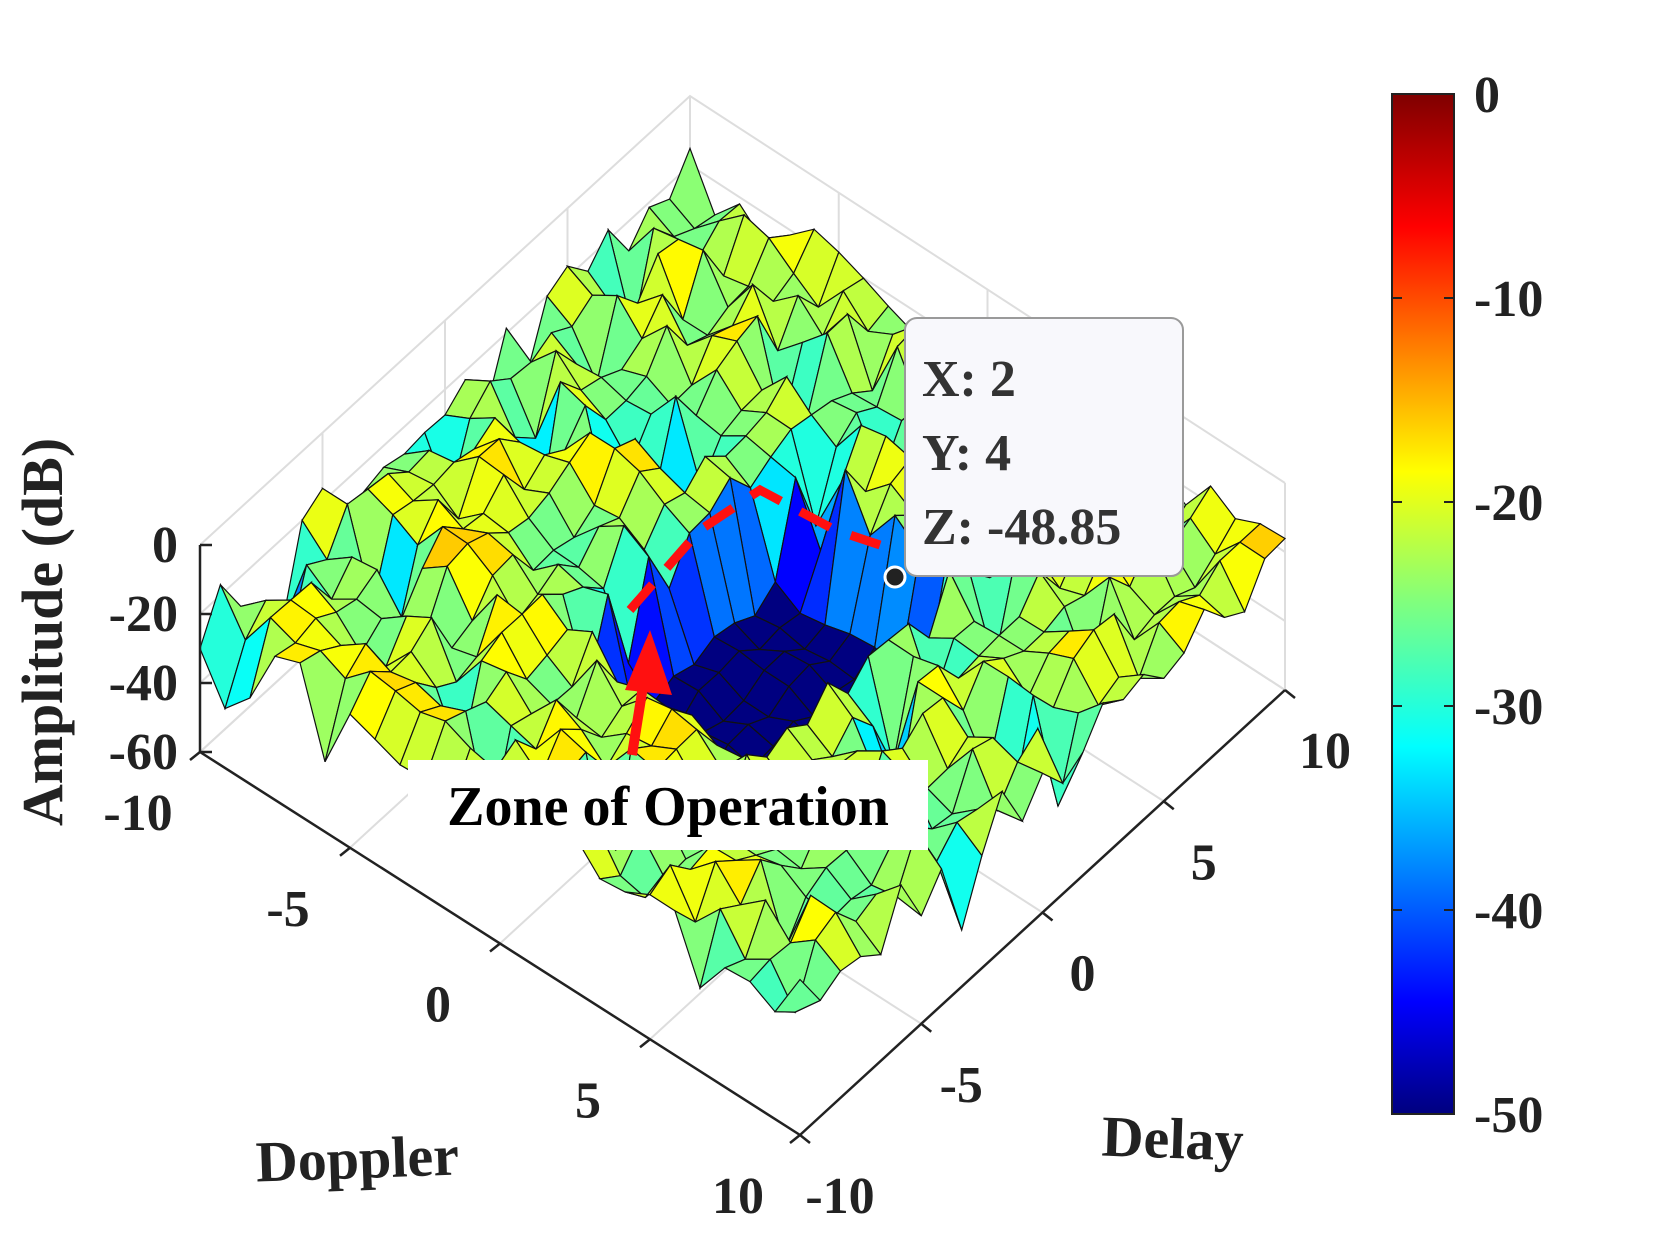 Image resolution: width=1661 pixels, height=1246 pixels. I want to click on z-tick-label: -60, so click(143, 752).